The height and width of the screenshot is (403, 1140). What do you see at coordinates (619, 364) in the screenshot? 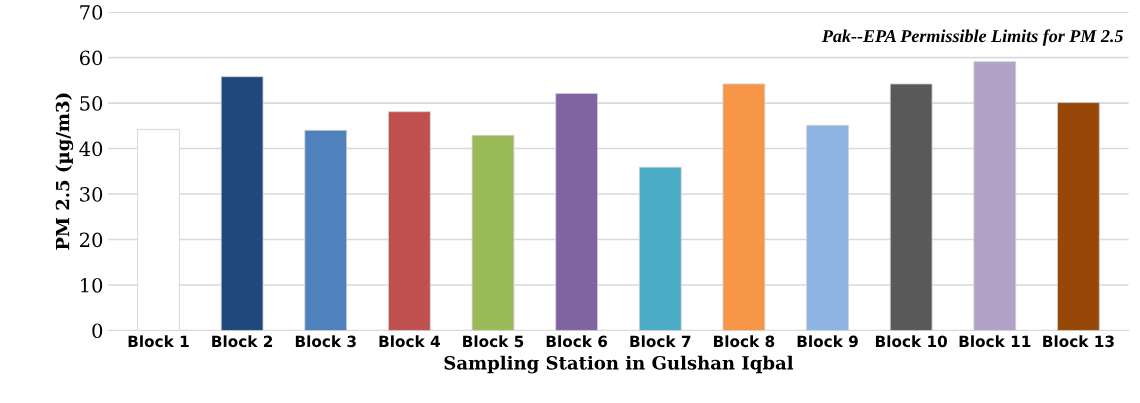
I see `x-axis-title: Sampling Station in Gulshan Iqbal` at bounding box center [619, 364].